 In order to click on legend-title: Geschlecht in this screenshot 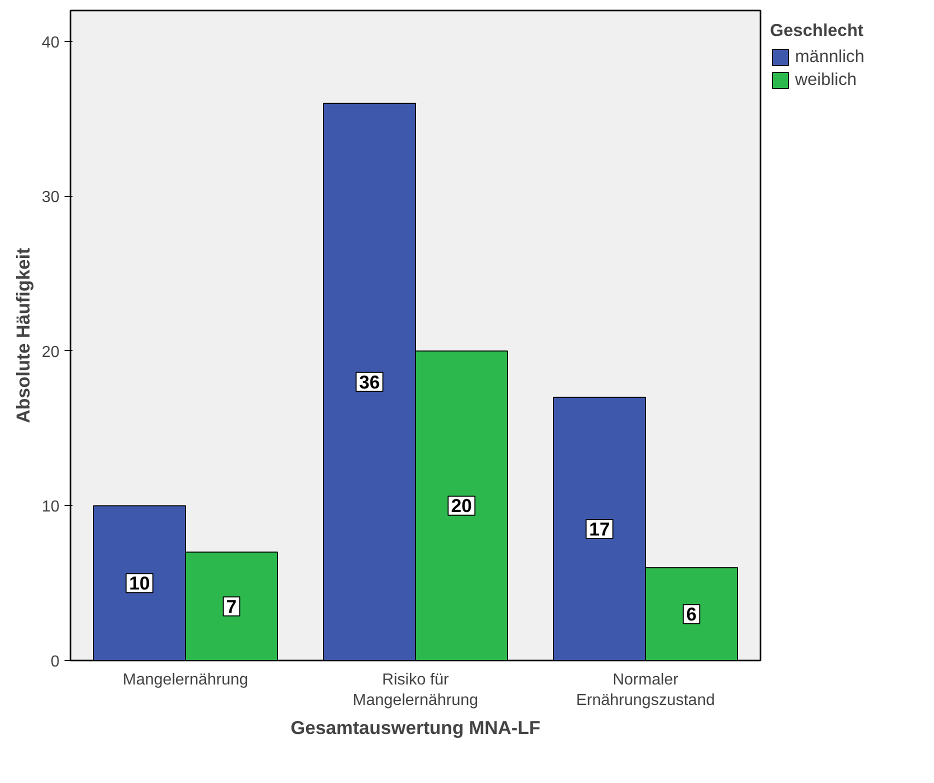, I will do `click(817, 30)`.